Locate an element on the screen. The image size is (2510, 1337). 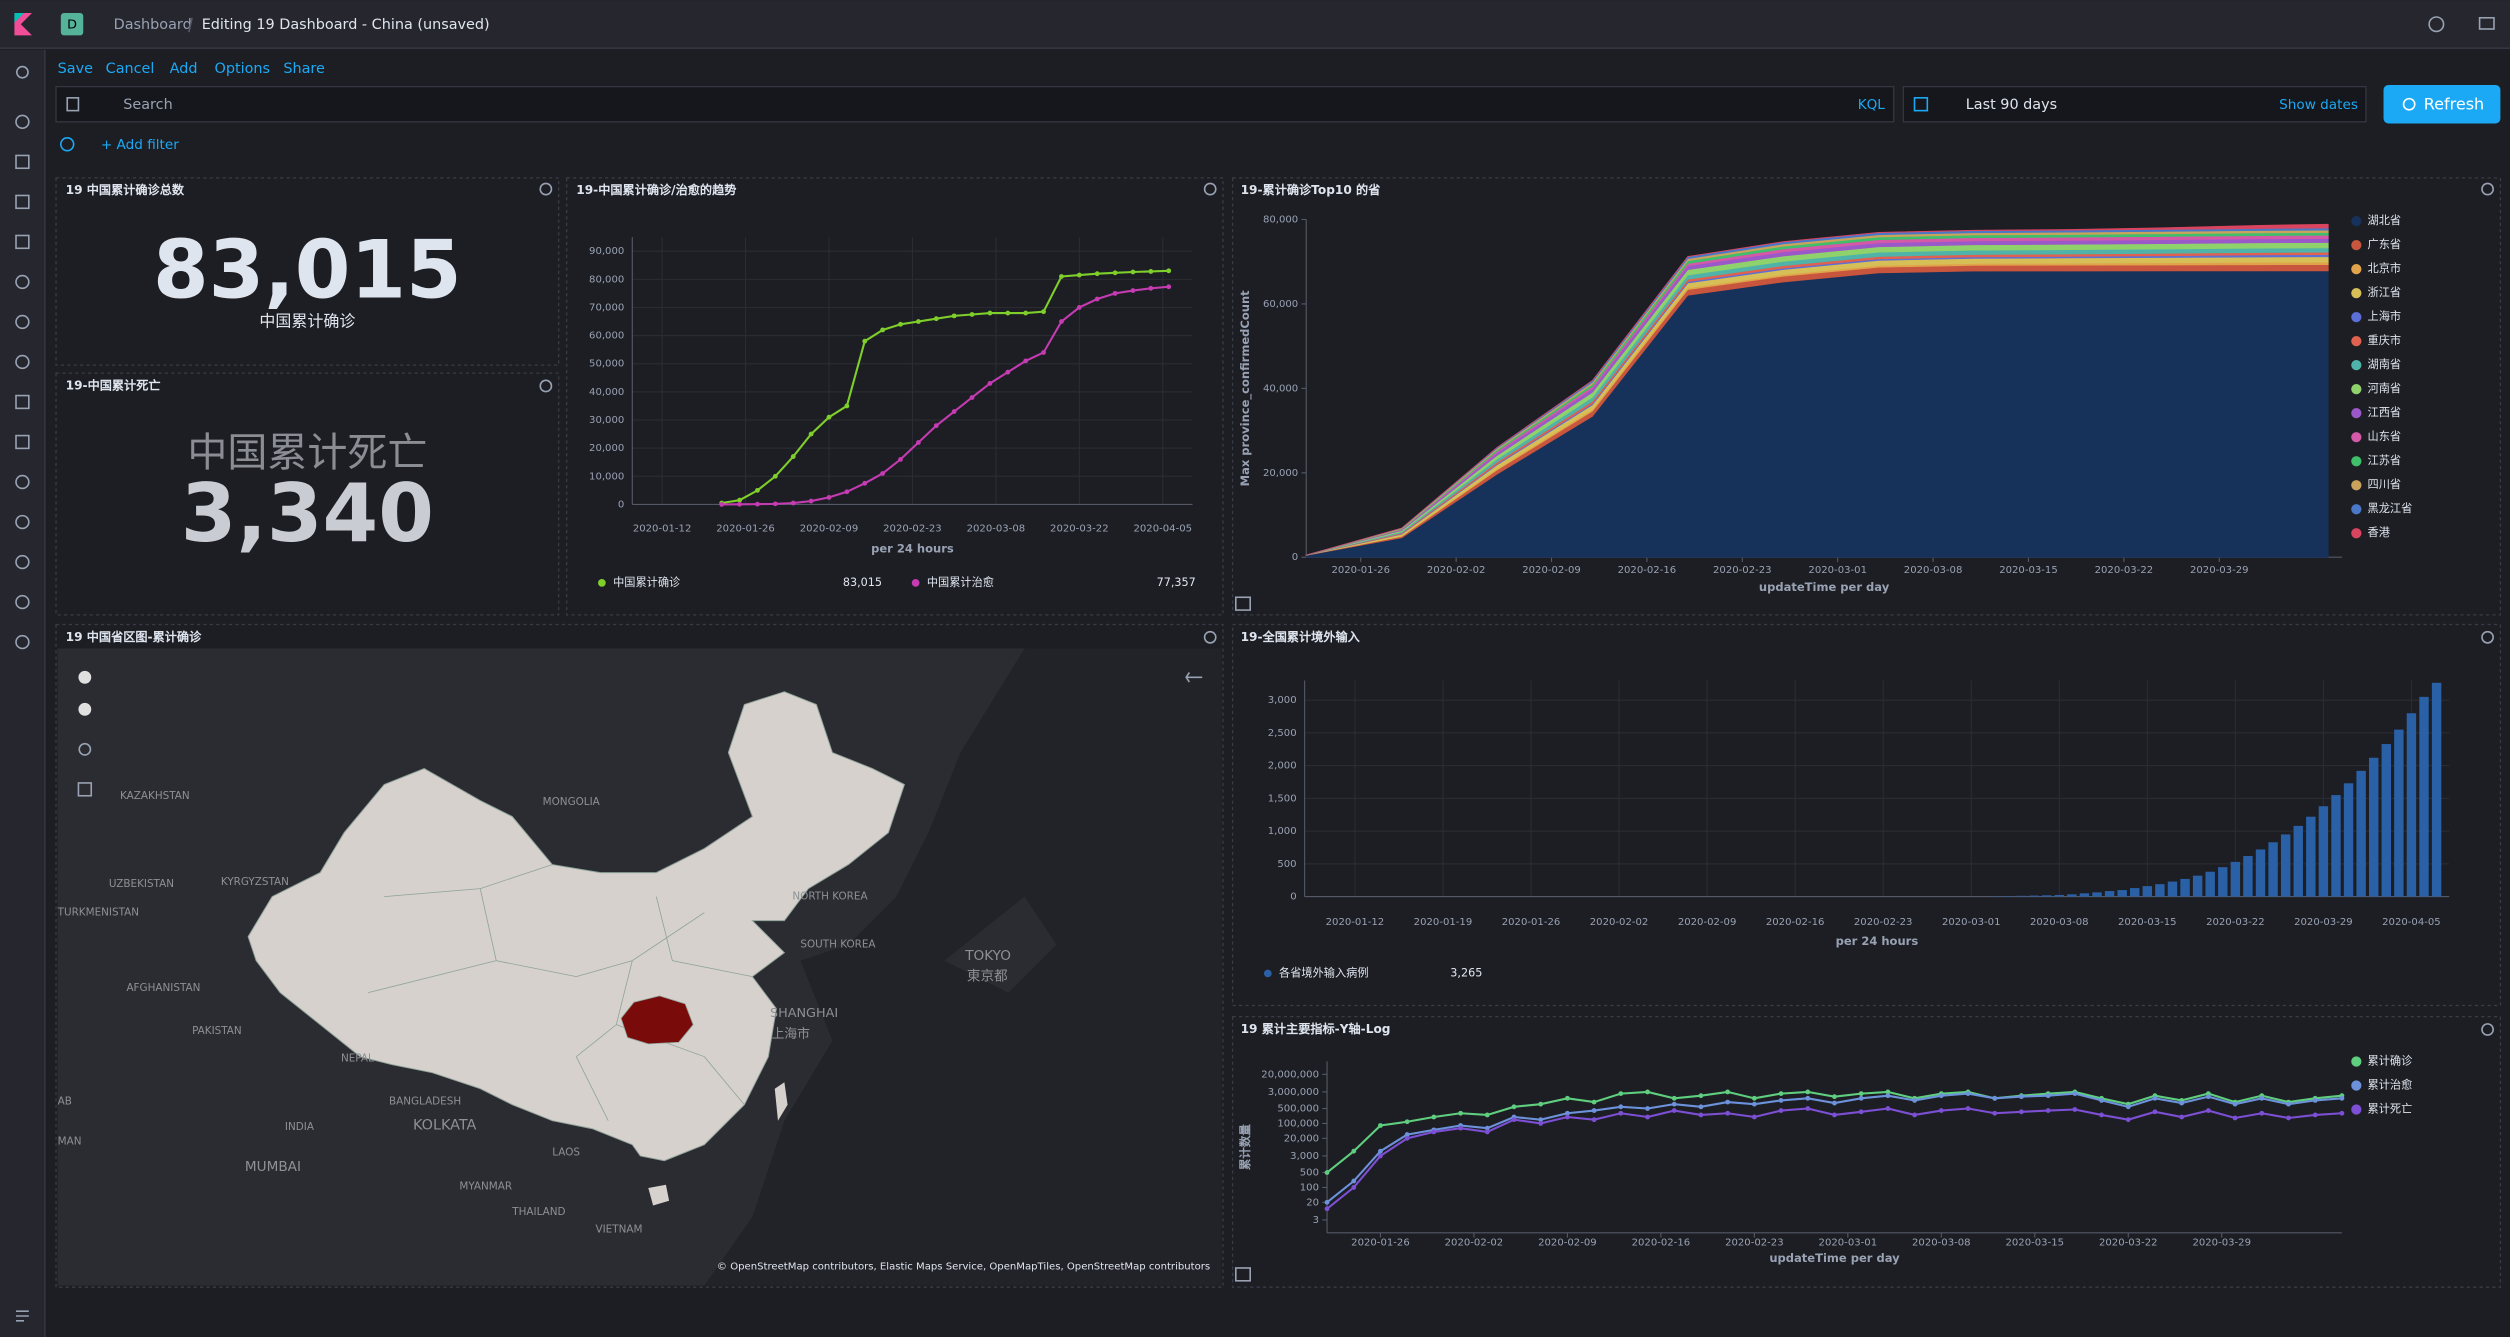
legend-label: 江苏省 is located at coordinates (2385, 460).